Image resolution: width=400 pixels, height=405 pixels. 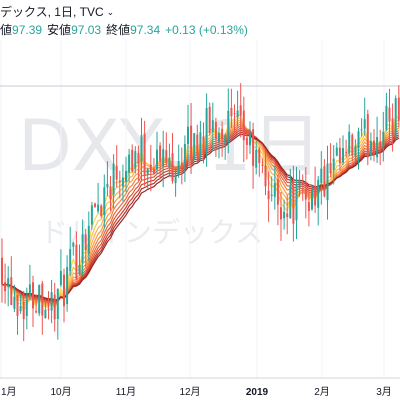 What do you see at coordinates (60, 392) in the screenshot?
I see `x-tick-label: 10月` at bounding box center [60, 392].